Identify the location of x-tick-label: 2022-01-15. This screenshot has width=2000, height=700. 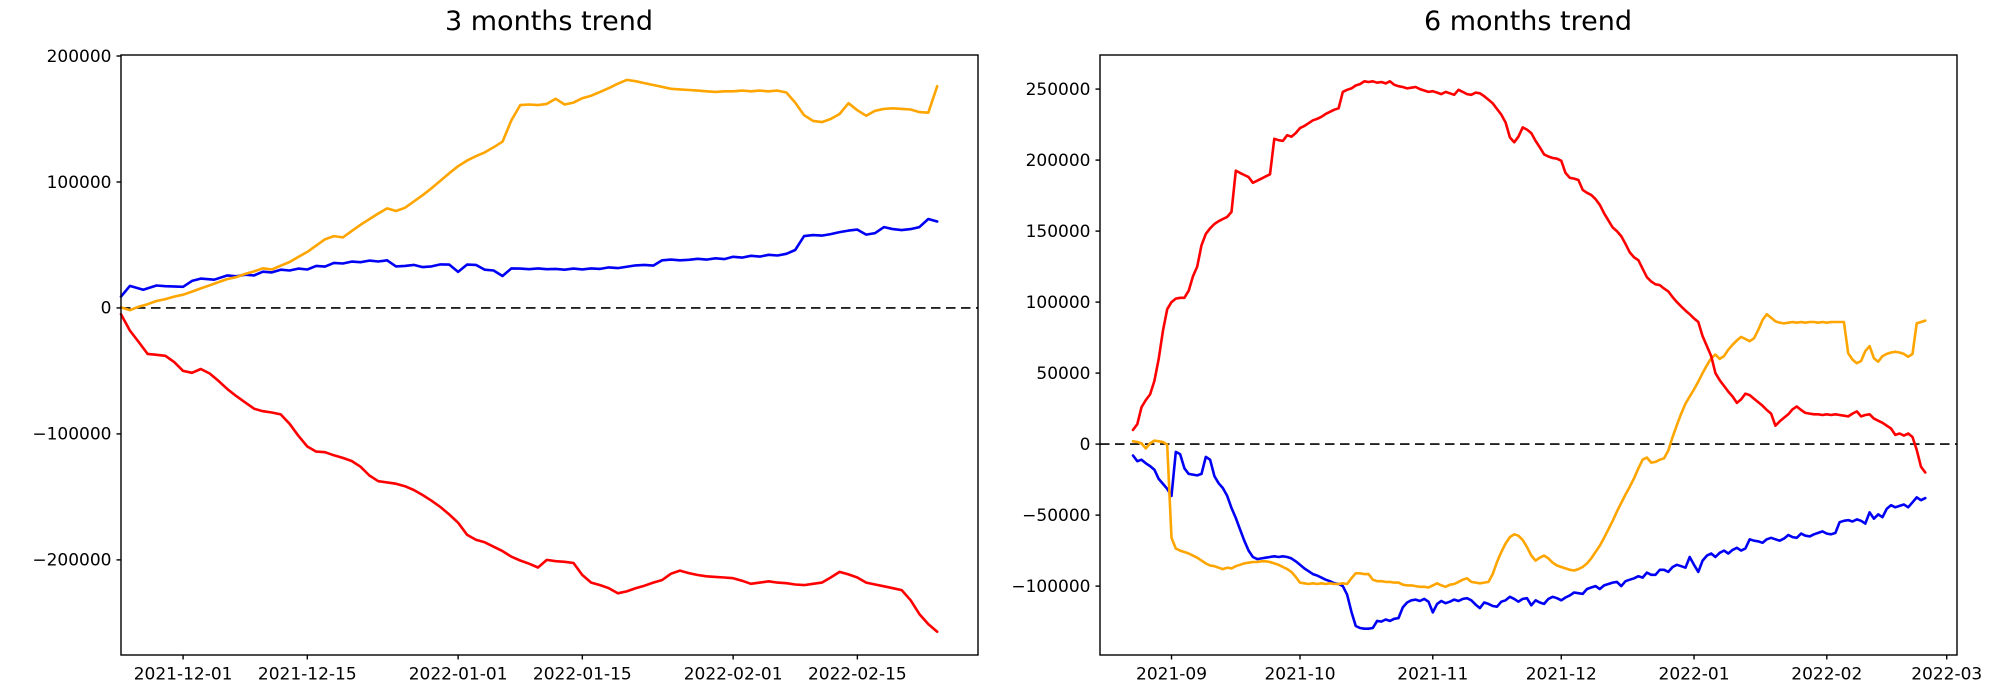
(582, 675).